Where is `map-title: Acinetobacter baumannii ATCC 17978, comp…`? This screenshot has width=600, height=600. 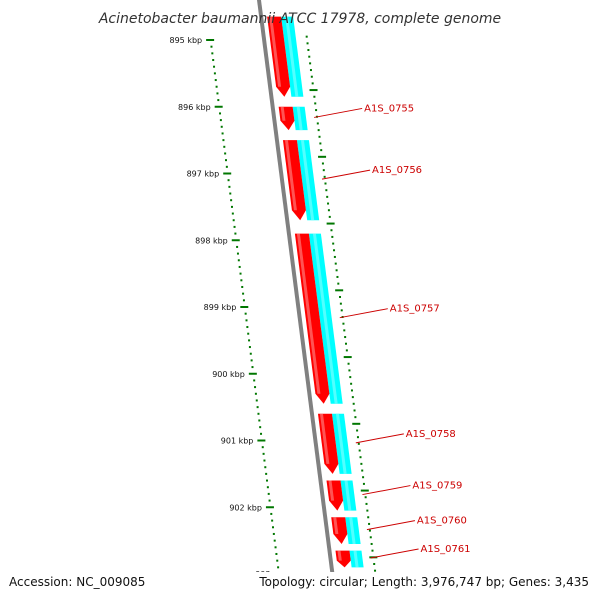 map-title: Acinetobacter baumannii ATCC 17978, comp… is located at coordinates (299, 19).